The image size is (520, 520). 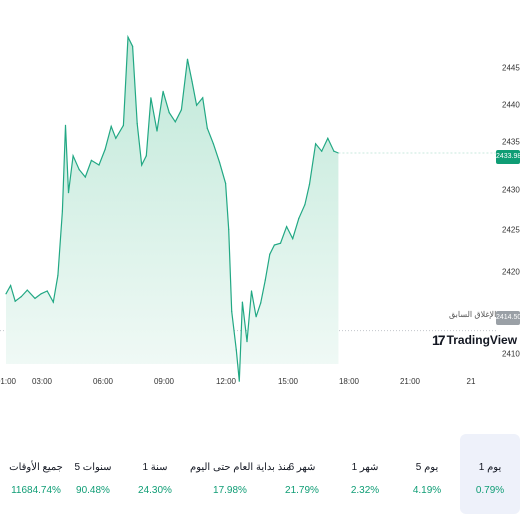 I want to click on x-tick-label: 18:00, so click(x=349, y=381).